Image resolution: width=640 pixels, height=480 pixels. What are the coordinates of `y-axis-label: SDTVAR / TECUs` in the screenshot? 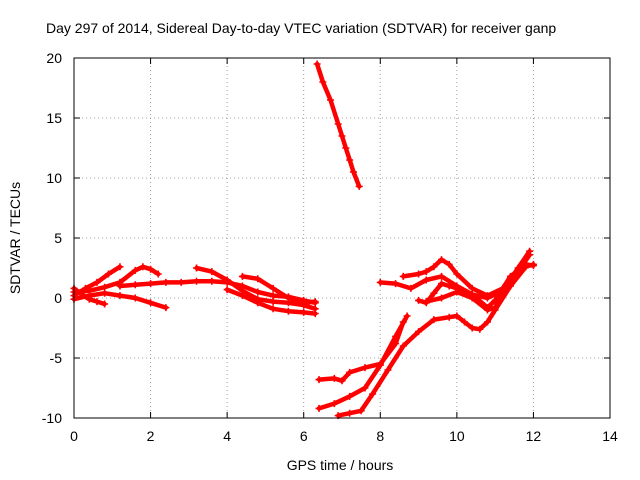 It's located at (15, 238).